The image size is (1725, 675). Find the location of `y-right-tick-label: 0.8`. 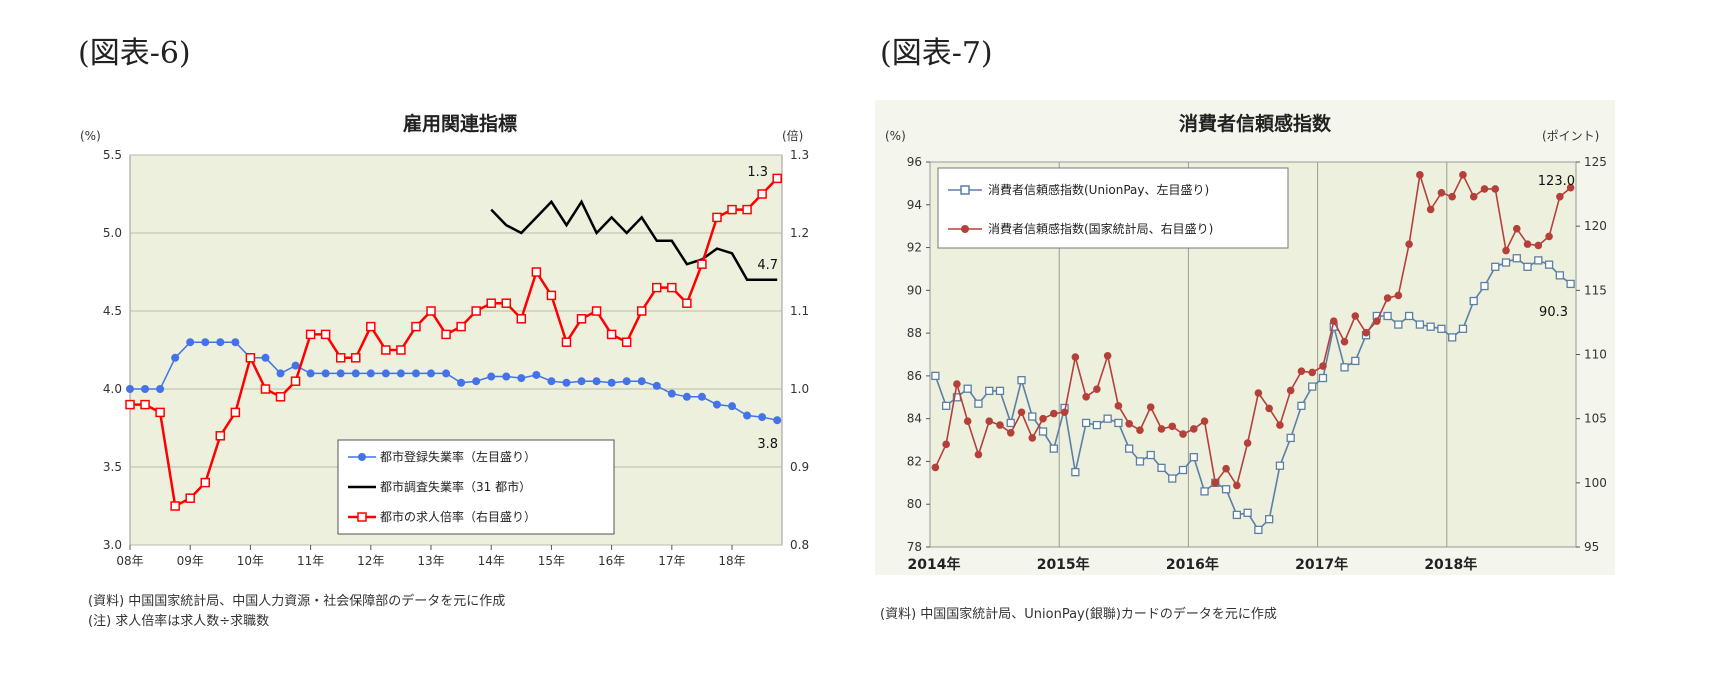

y-right-tick-label: 0.8 is located at coordinates (799, 545).